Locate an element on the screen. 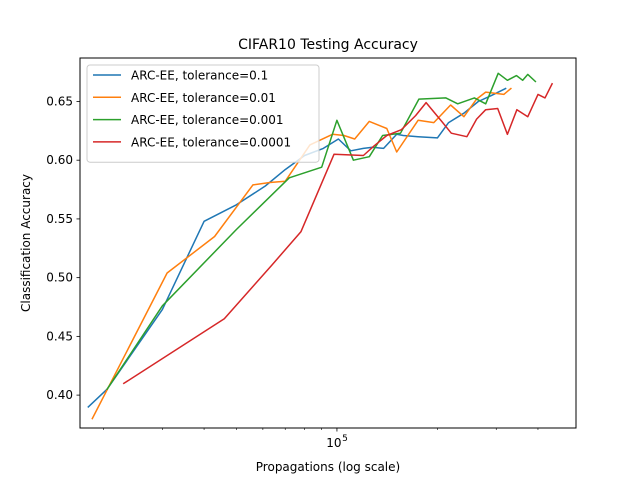 The image size is (640, 480). x-axis-ticks: 10 5 is located at coordinates (321, 439).